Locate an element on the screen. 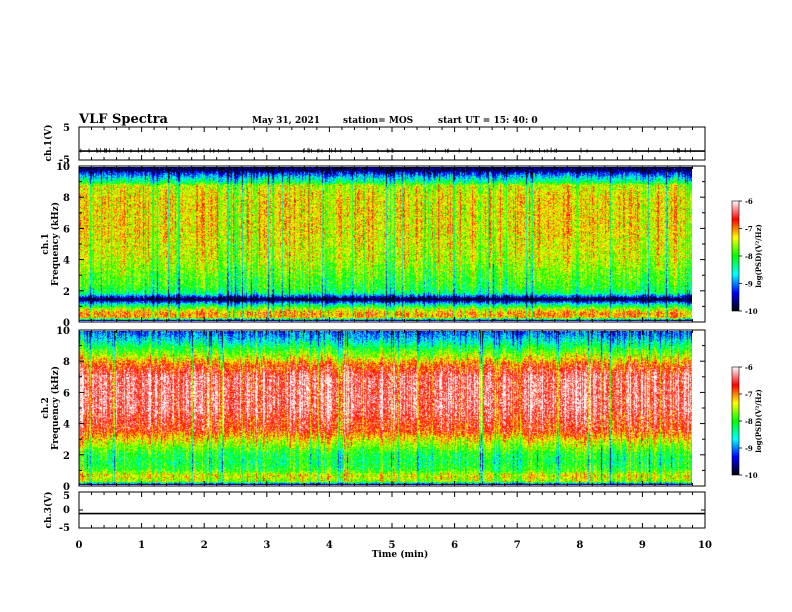 The width and height of the screenshot is (792, 612). ch1-spectrogram-ylabel-freq: Frequency (kHz) is located at coordinates (55, 244).